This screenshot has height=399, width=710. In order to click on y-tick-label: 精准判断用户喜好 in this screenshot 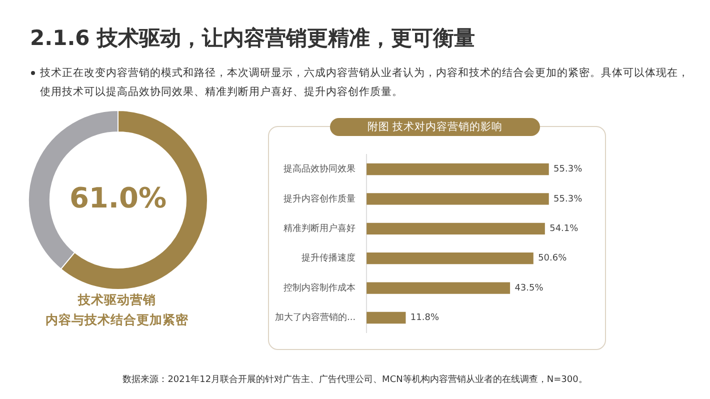, I will do `click(320, 228)`.